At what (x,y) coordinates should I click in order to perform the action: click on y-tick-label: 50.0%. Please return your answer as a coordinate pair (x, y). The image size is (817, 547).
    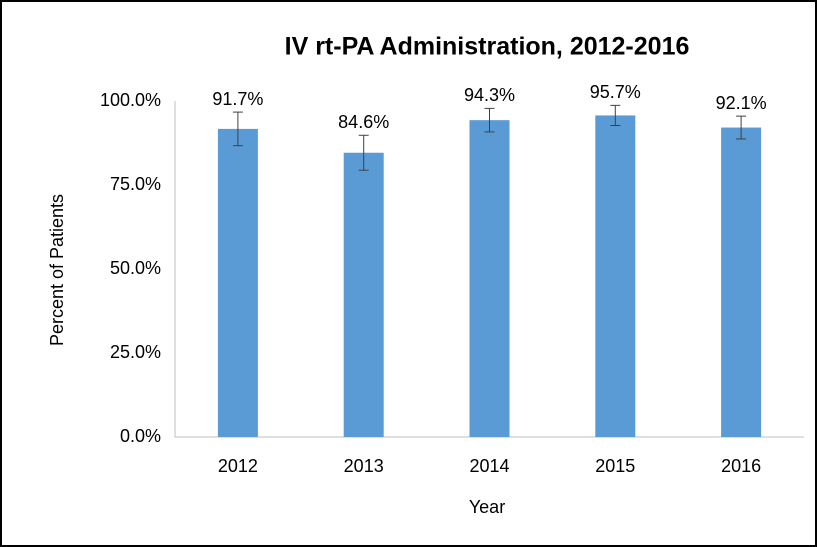
    Looking at the image, I should click on (135, 268).